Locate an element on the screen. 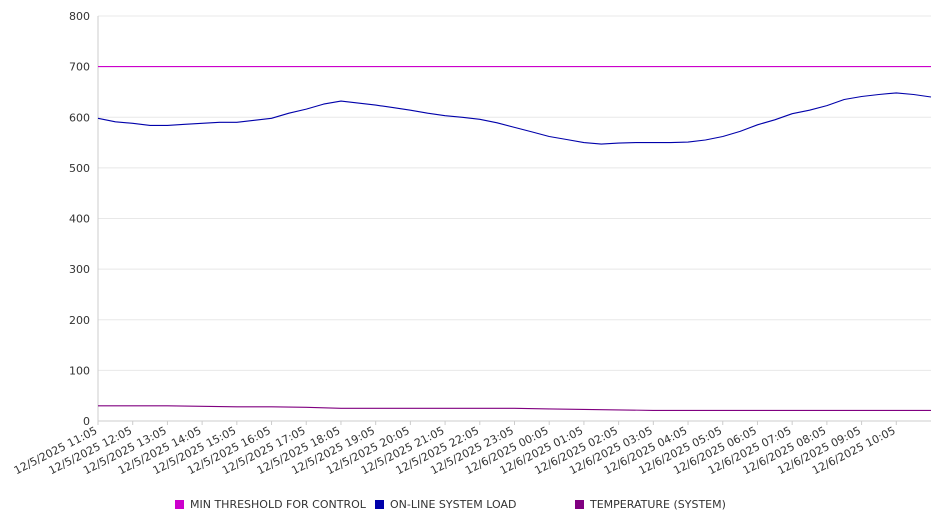 The image size is (946, 526). y-tick-label: 600 is located at coordinates (79, 117).